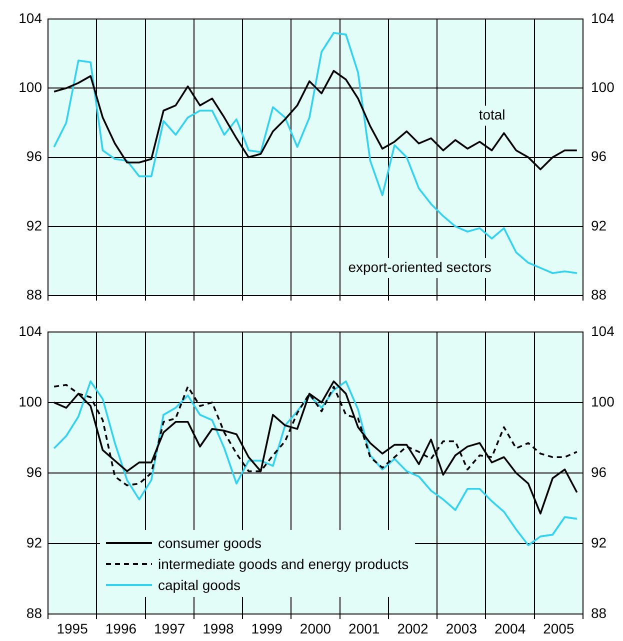 The height and width of the screenshot is (641, 623). What do you see at coordinates (72, 628) in the screenshot?
I see `x-tick-label: 1995` at bounding box center [72, 628].